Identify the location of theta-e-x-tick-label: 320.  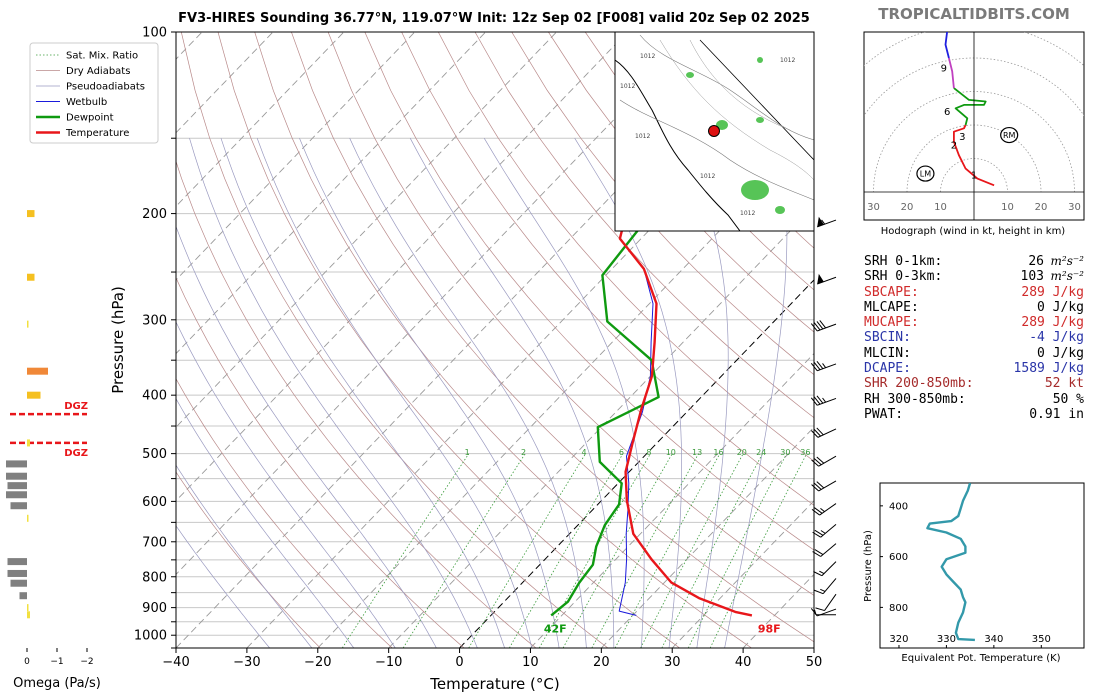
(898, 639).